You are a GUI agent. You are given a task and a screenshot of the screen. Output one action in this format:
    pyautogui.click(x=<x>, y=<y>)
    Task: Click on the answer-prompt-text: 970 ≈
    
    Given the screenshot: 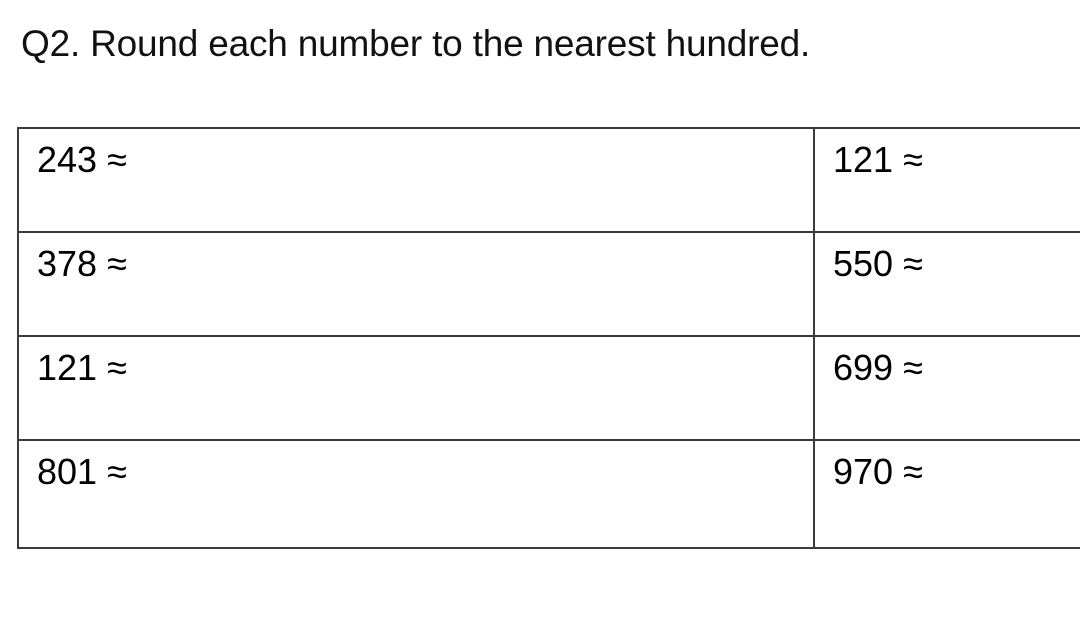 What is the action you would take?
    pyautogui.click(x=878, y=471)
    